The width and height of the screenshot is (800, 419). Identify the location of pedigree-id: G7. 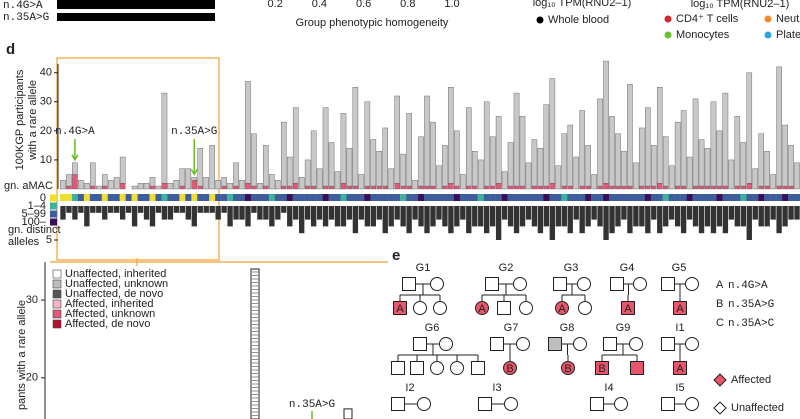
(511, 328).